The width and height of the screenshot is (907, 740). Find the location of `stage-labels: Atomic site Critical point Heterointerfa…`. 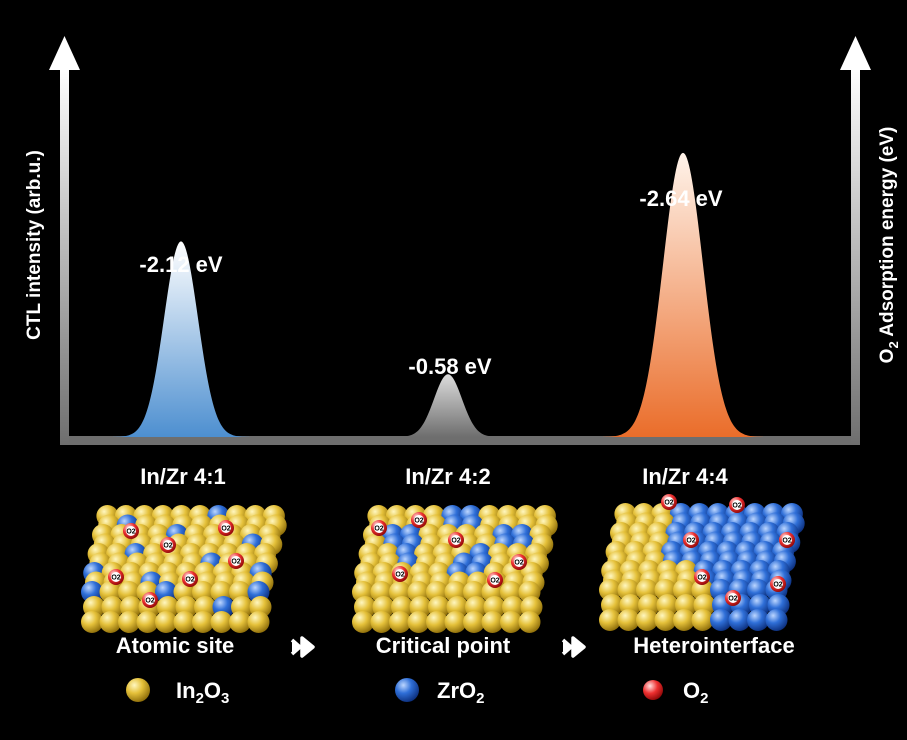

stage-labels: Atomic site Critical point Heterointerfa… is located at coordinates (455, 645).